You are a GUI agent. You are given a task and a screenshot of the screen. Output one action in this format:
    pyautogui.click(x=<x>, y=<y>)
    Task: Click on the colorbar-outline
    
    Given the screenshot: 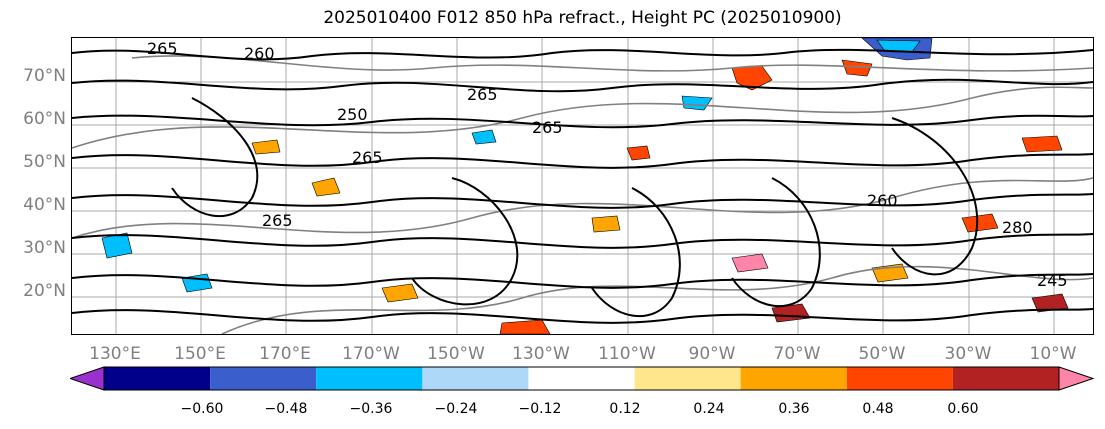 What is the action you would take?
    pyautogui.click(x=581, y=378)
    